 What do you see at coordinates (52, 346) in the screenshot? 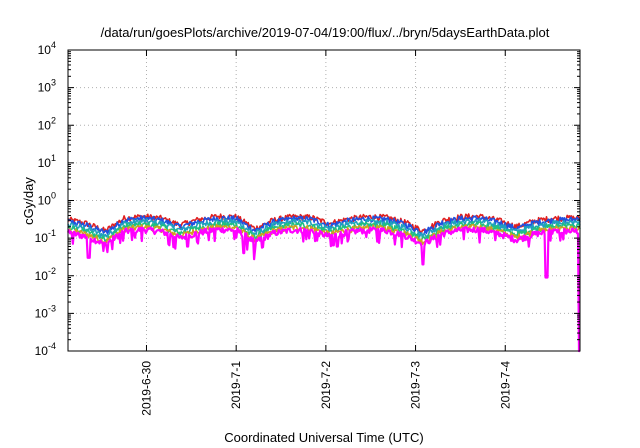
I see `y-tick-exponent: -4` at bounding box center [52, 346].